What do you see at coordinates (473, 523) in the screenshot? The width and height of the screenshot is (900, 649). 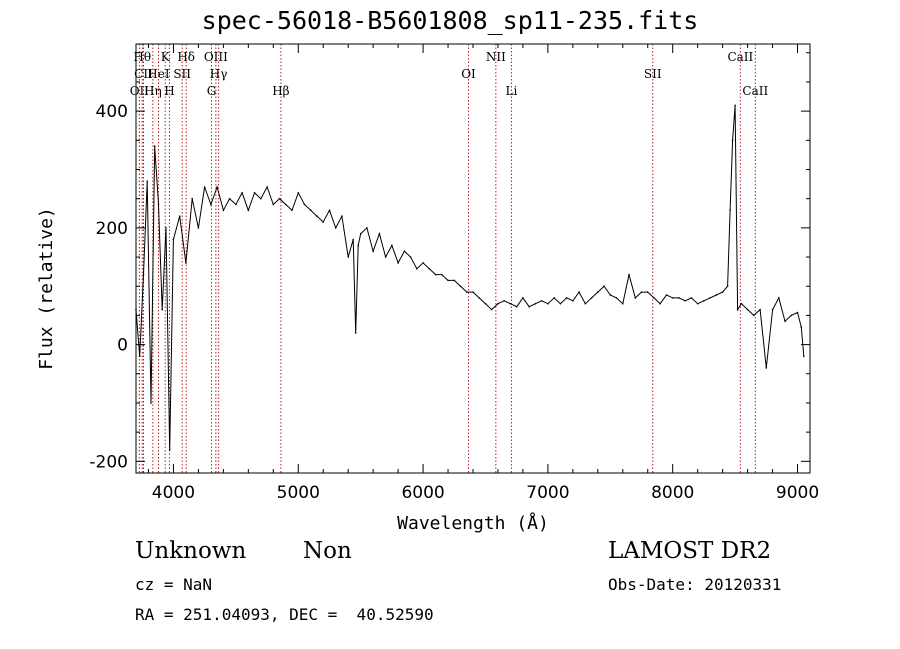 I see `x-axis-label: Wavelength (Å)` at bounding box center [473, 523].